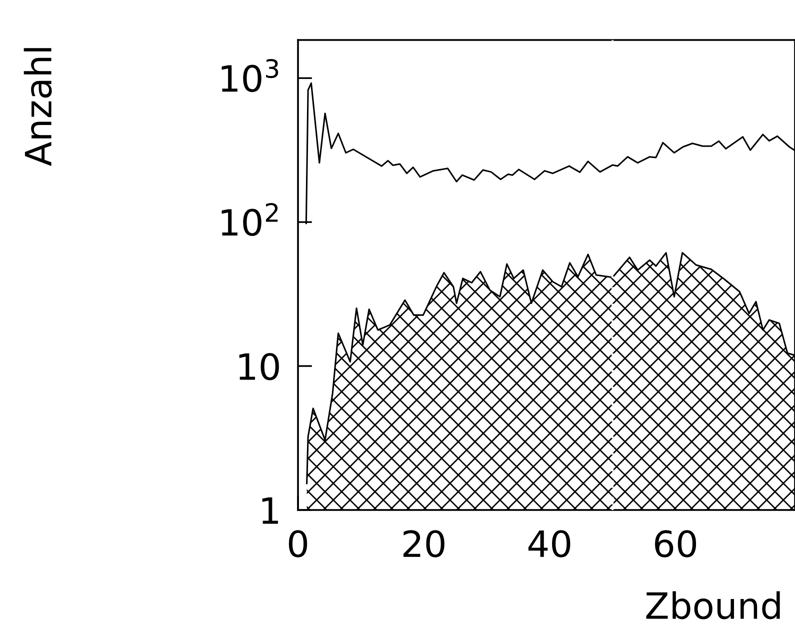  I want to click on x-tick-label: 20, so click(423, 544).